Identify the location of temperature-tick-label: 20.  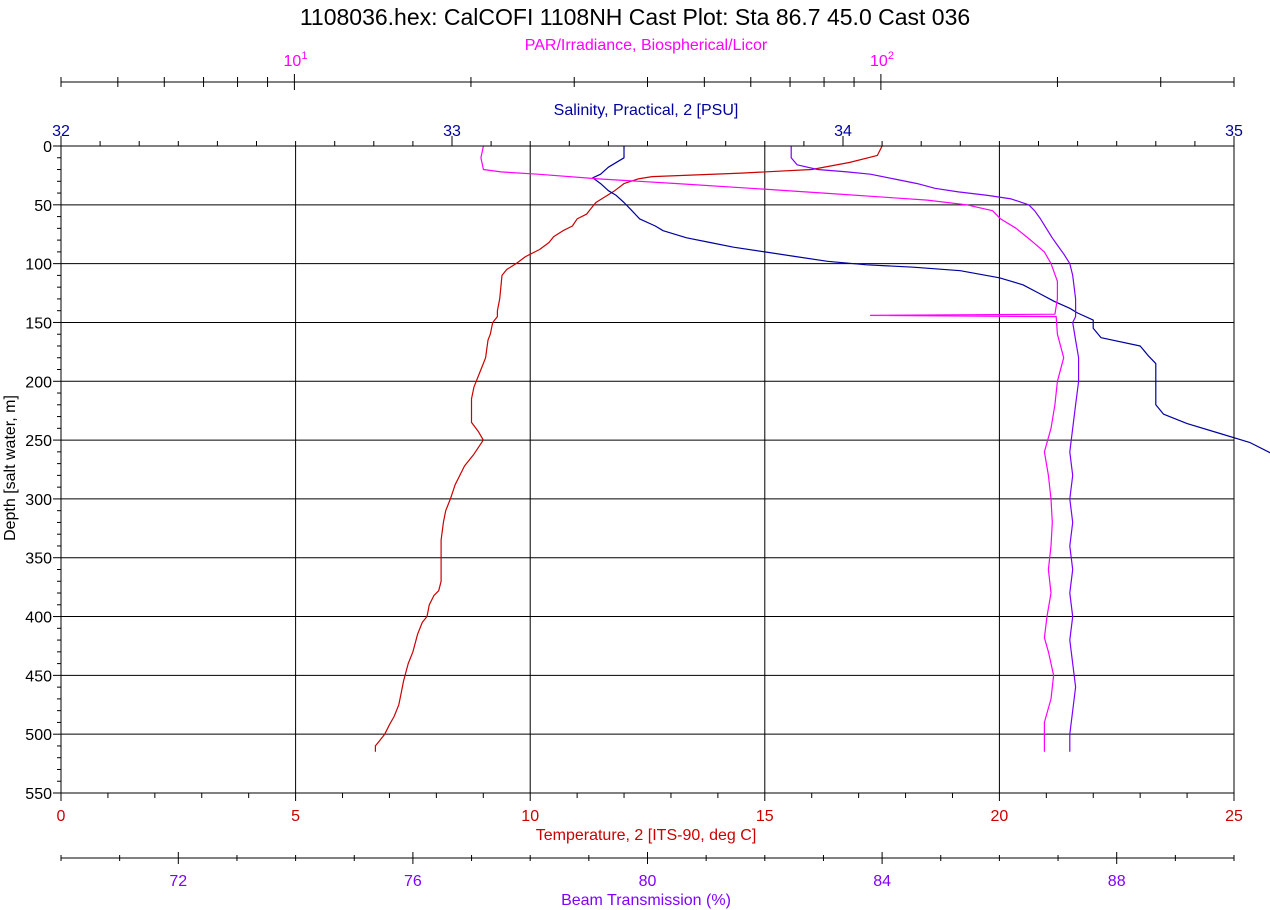
(1000, 816).